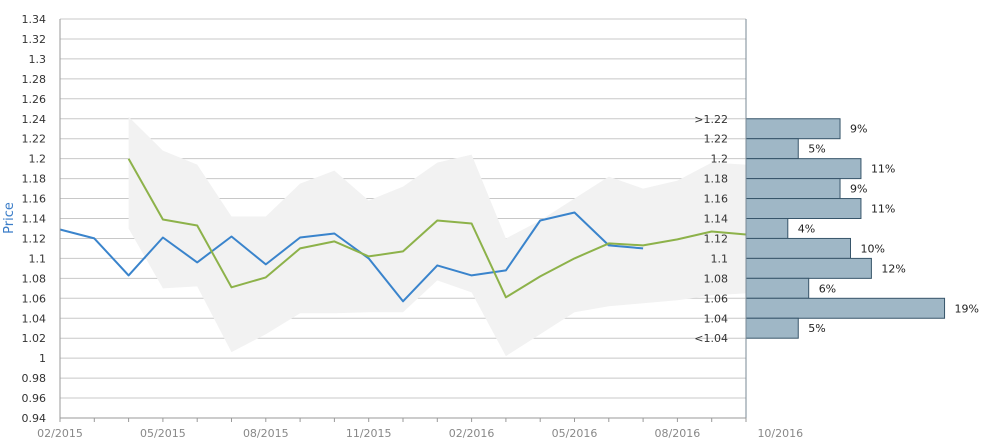 This screenshot has height=443, width=990. What do you see at coordinates (34, 338) in the screenshot?
I see `y-tick-label: 1.02` at bounding box center [34, 338].